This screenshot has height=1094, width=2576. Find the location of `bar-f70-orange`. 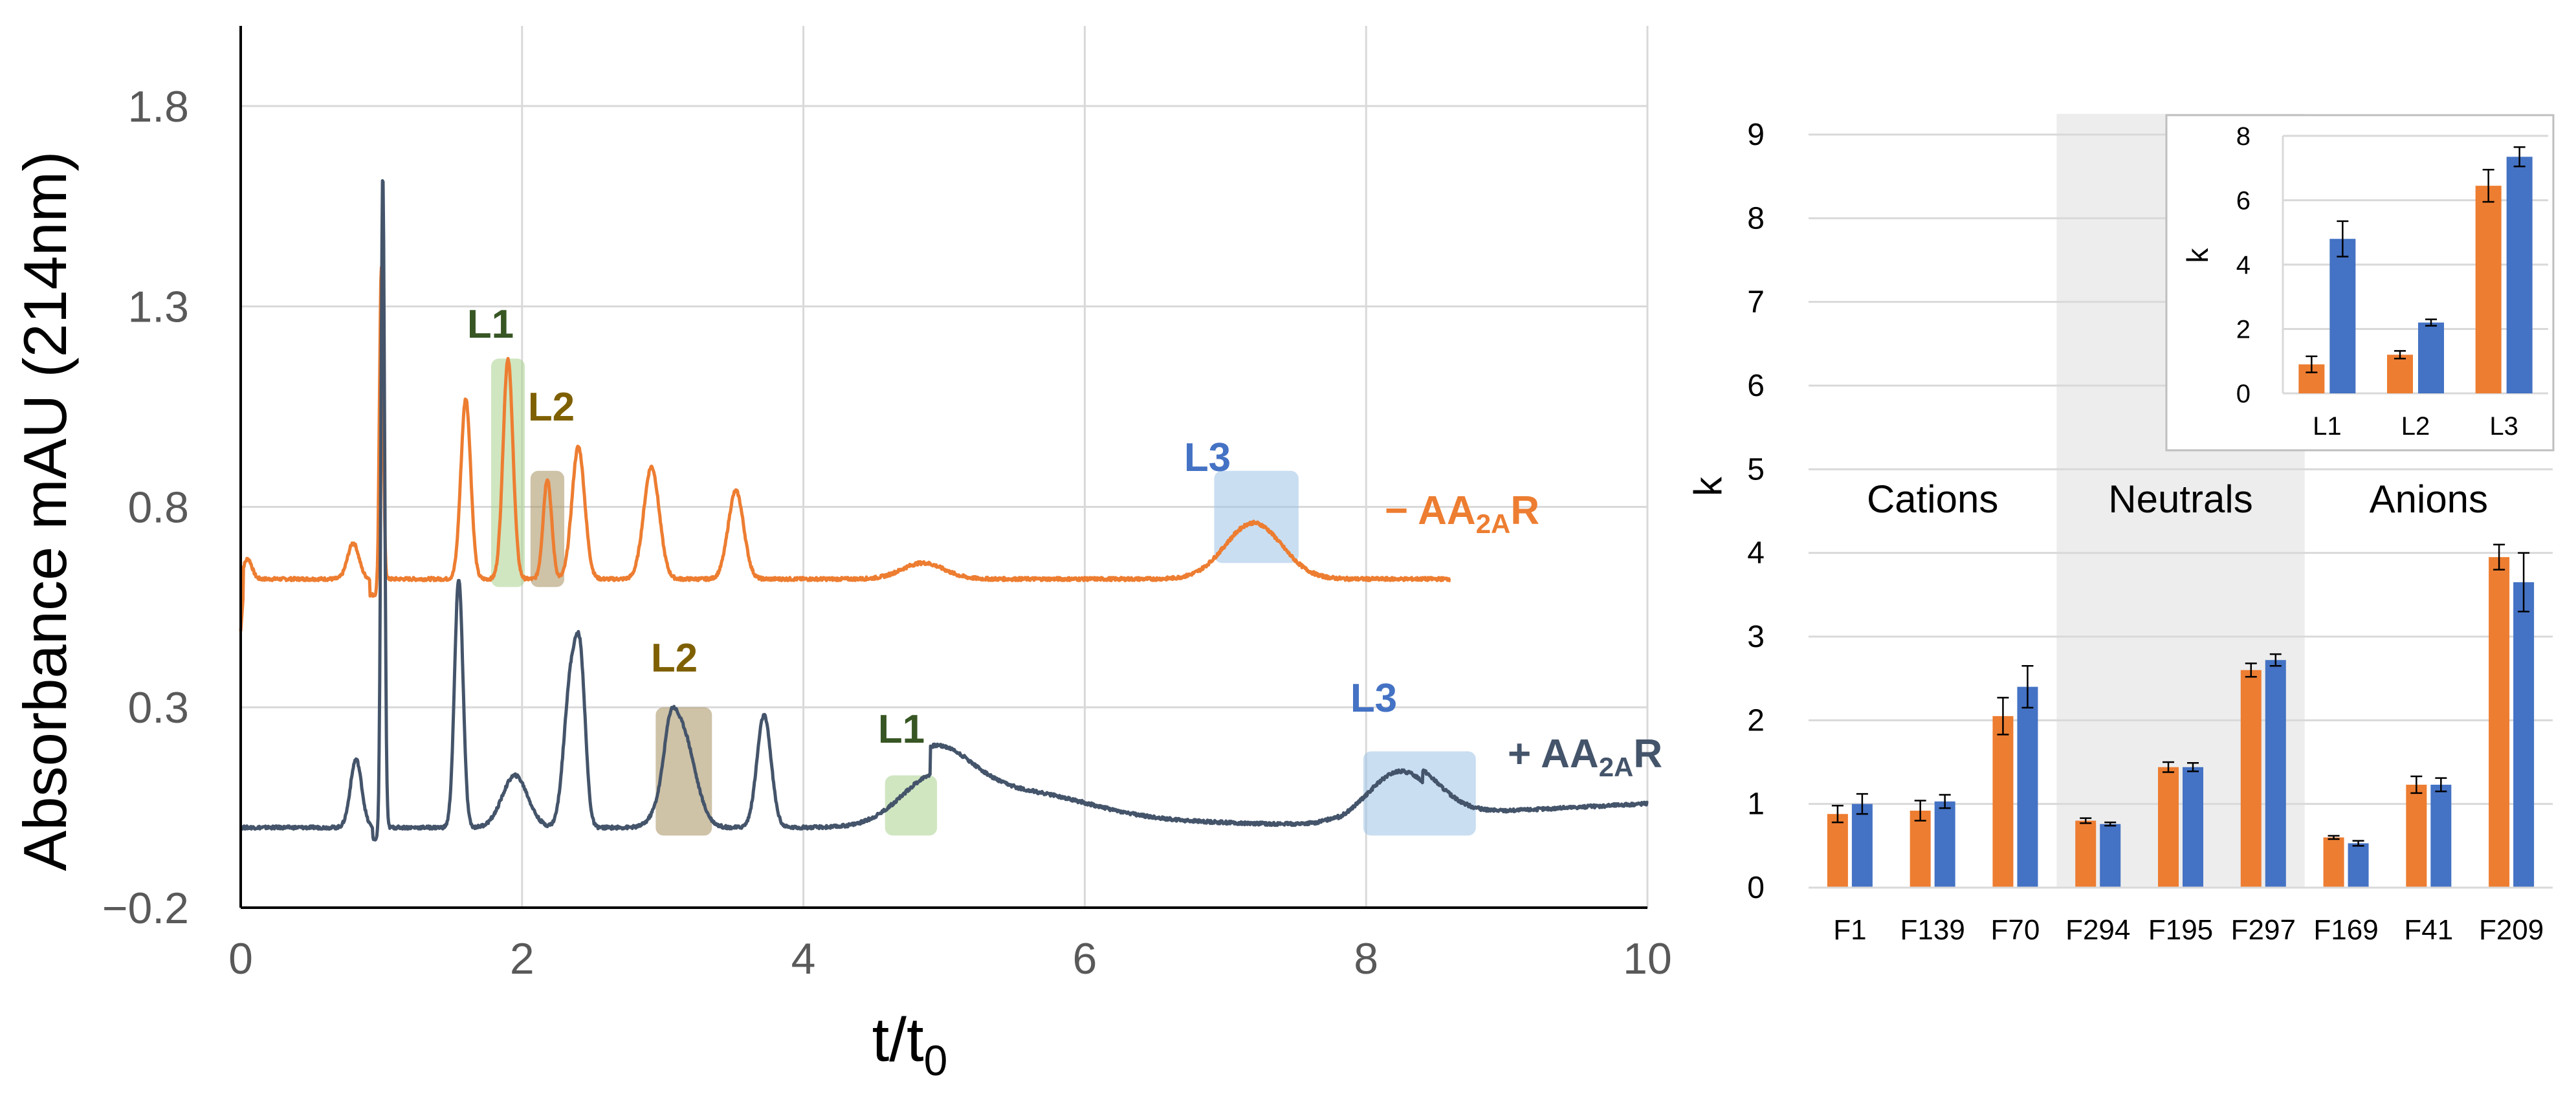

bar-f70-orange is located at coordinates (2003, 802).